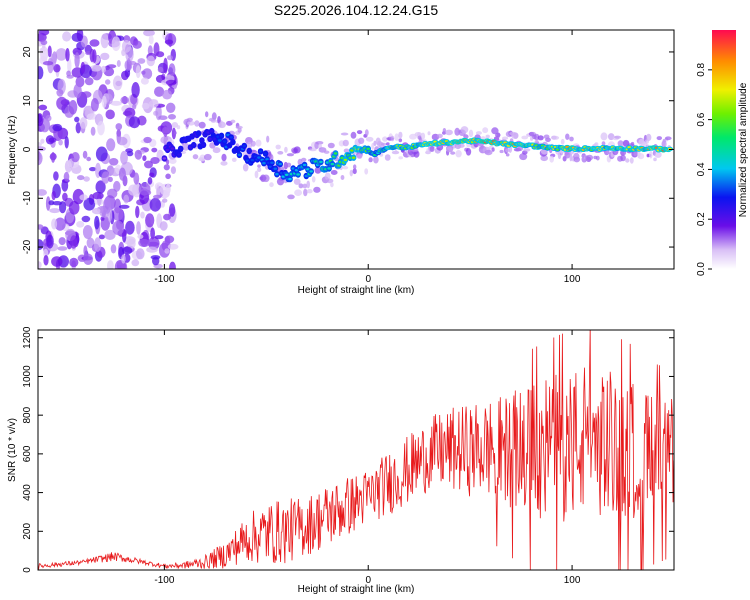  Describe the element at coordinates (724, 149) in the screenshot. I see `colorbar-ramp` at that location.